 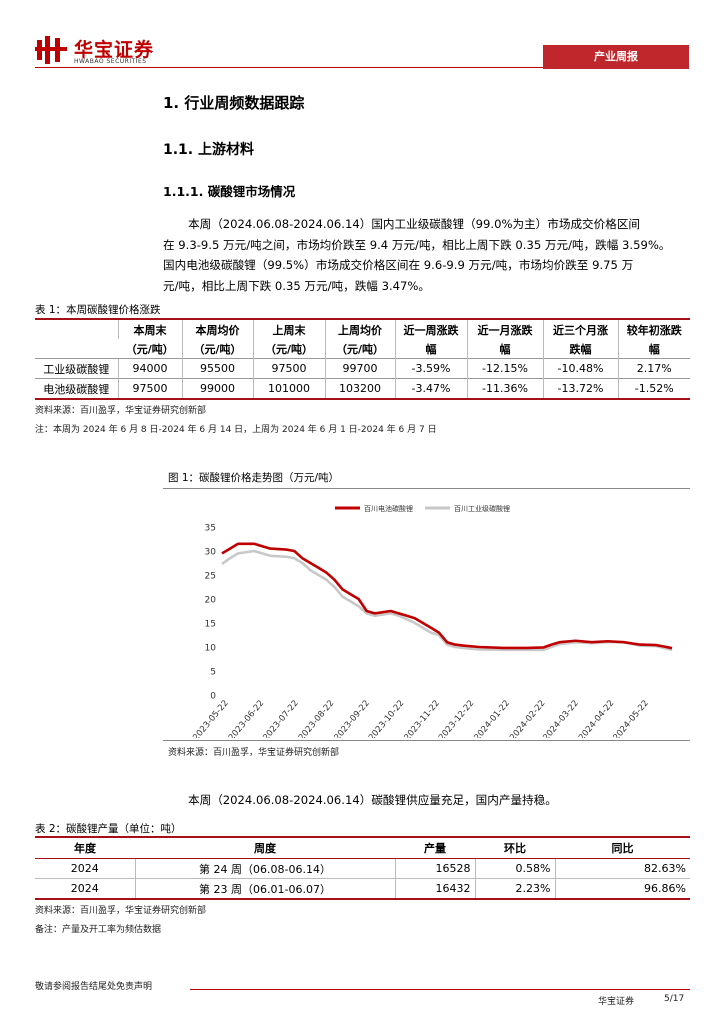 I want to click on y-tick-label: 5, so click(x=213, y=673).